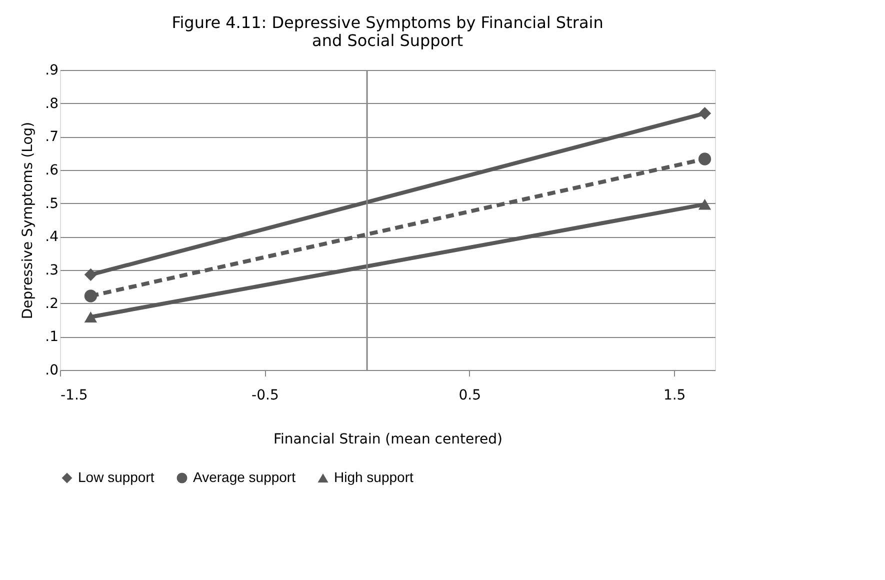 The width and height of the screenshot is (885, 580). I want to click on y-tick-label: .4, so click(52, 237).